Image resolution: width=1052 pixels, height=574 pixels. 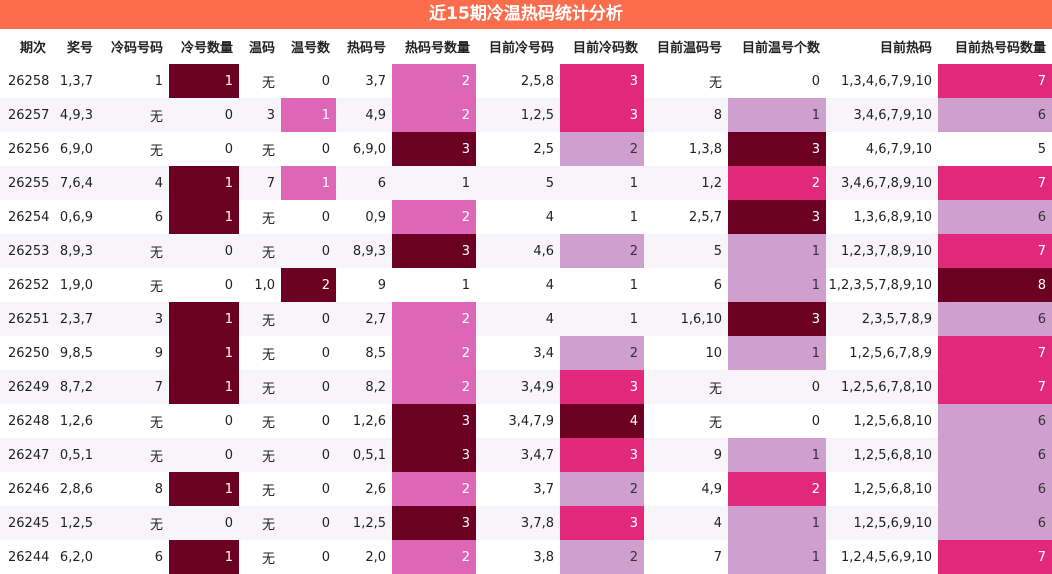 What do you see at coordinates (995, 46) in the screenshot?
I see `header-current-hot-count: 目前热号码数量` at bounding box center [995, 46].